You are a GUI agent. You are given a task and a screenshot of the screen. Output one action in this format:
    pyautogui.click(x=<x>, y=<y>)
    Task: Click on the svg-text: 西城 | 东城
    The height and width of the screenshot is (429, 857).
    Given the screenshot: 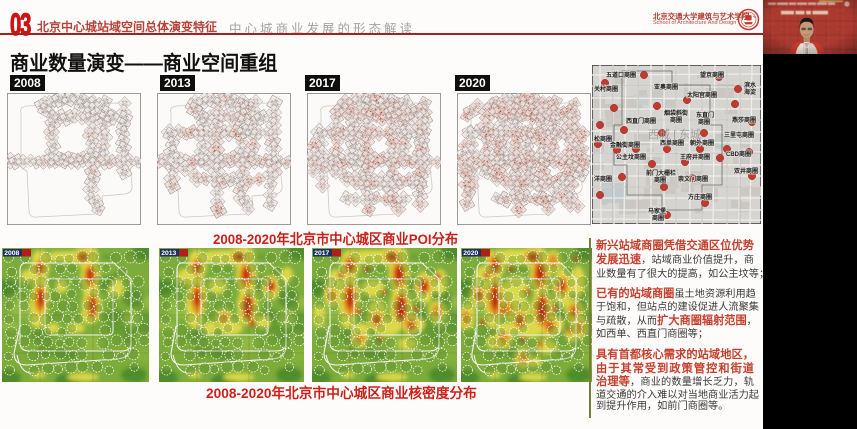 What is the action you would take?
    pyautogui.click(x=674, y=134)
    